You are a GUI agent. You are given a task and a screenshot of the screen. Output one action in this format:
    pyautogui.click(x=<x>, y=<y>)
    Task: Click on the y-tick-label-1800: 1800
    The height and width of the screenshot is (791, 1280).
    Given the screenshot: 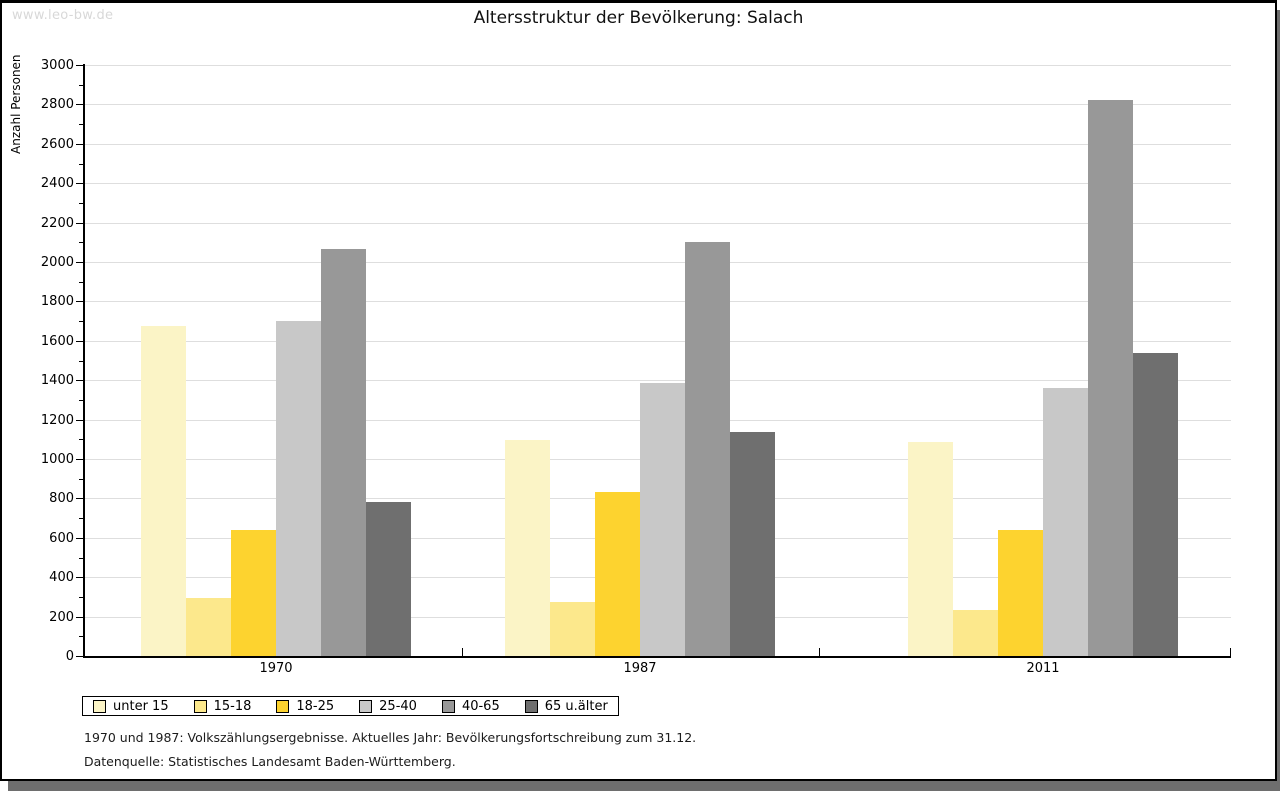 What is the action you would take?
    pyautogui.click(x=57, y=301)
    